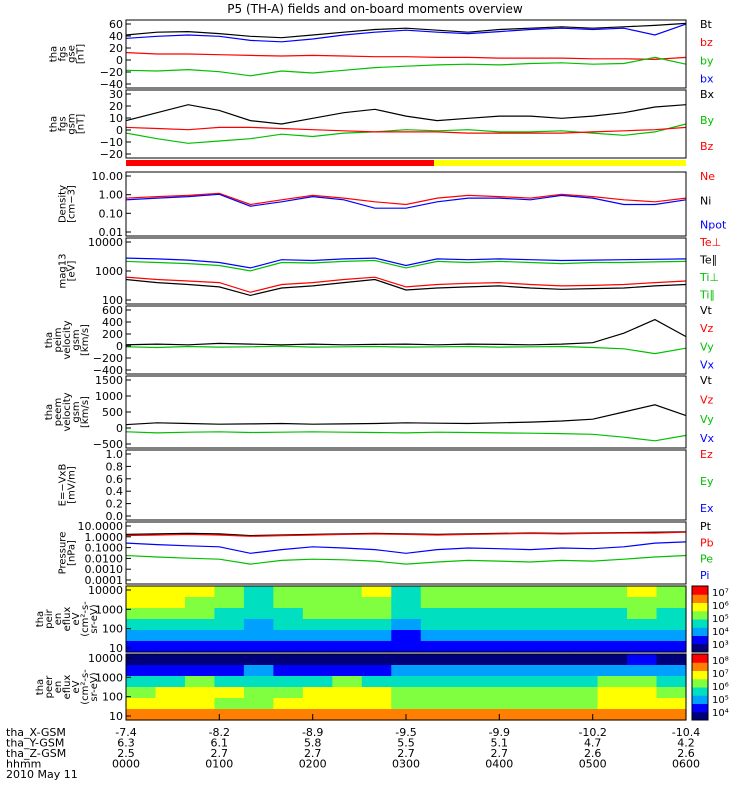  I want to click on series-line-bx, so click(406, 33).